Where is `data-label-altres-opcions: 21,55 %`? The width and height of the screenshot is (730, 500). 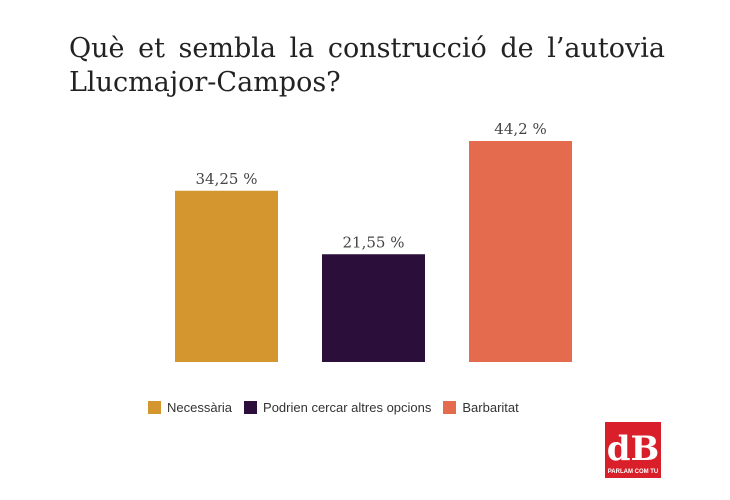
data-label-altres-opcions: 21,55 % is located at coordinates (374, 242).